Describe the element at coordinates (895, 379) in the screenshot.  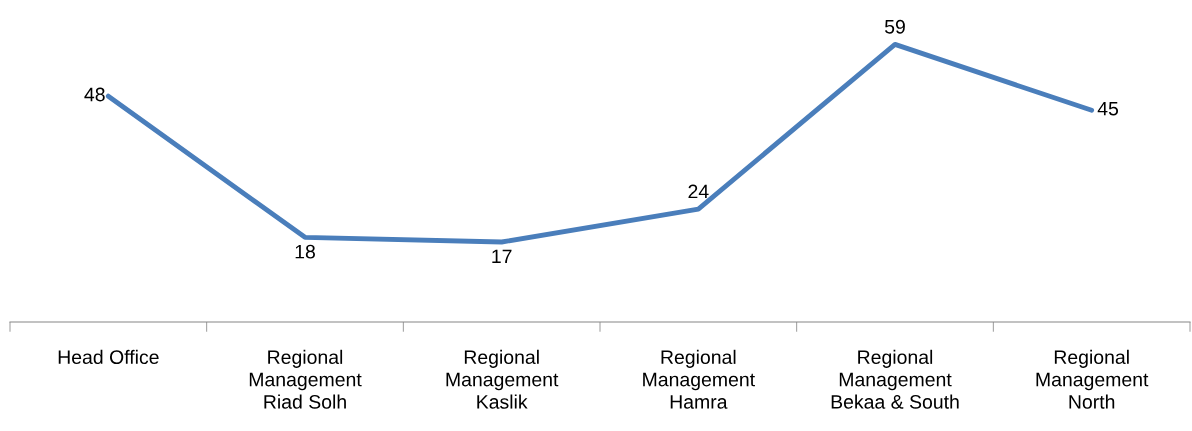
I see `x-tick-label: Regional Management Bekaa & South` at that location.